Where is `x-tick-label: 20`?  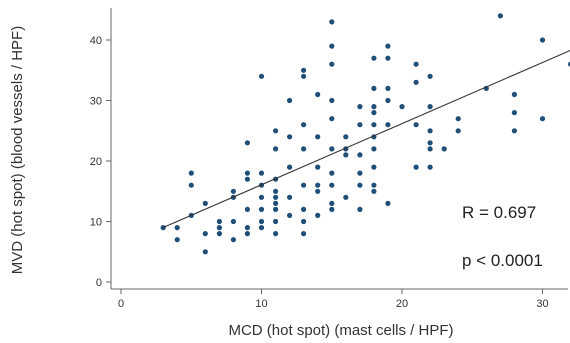 x-tick-label: 20 is located at coordinates (402, 304).